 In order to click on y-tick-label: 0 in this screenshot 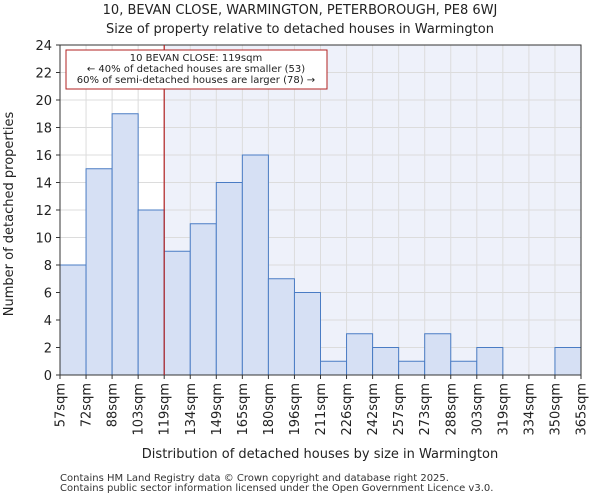, I will do `click(48, 376)`.